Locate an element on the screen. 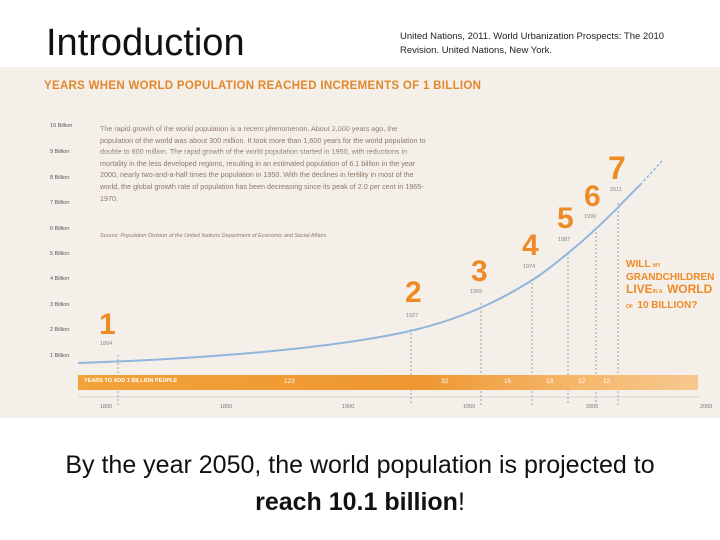  span-value: 13 is located at coordinates (550, 381).